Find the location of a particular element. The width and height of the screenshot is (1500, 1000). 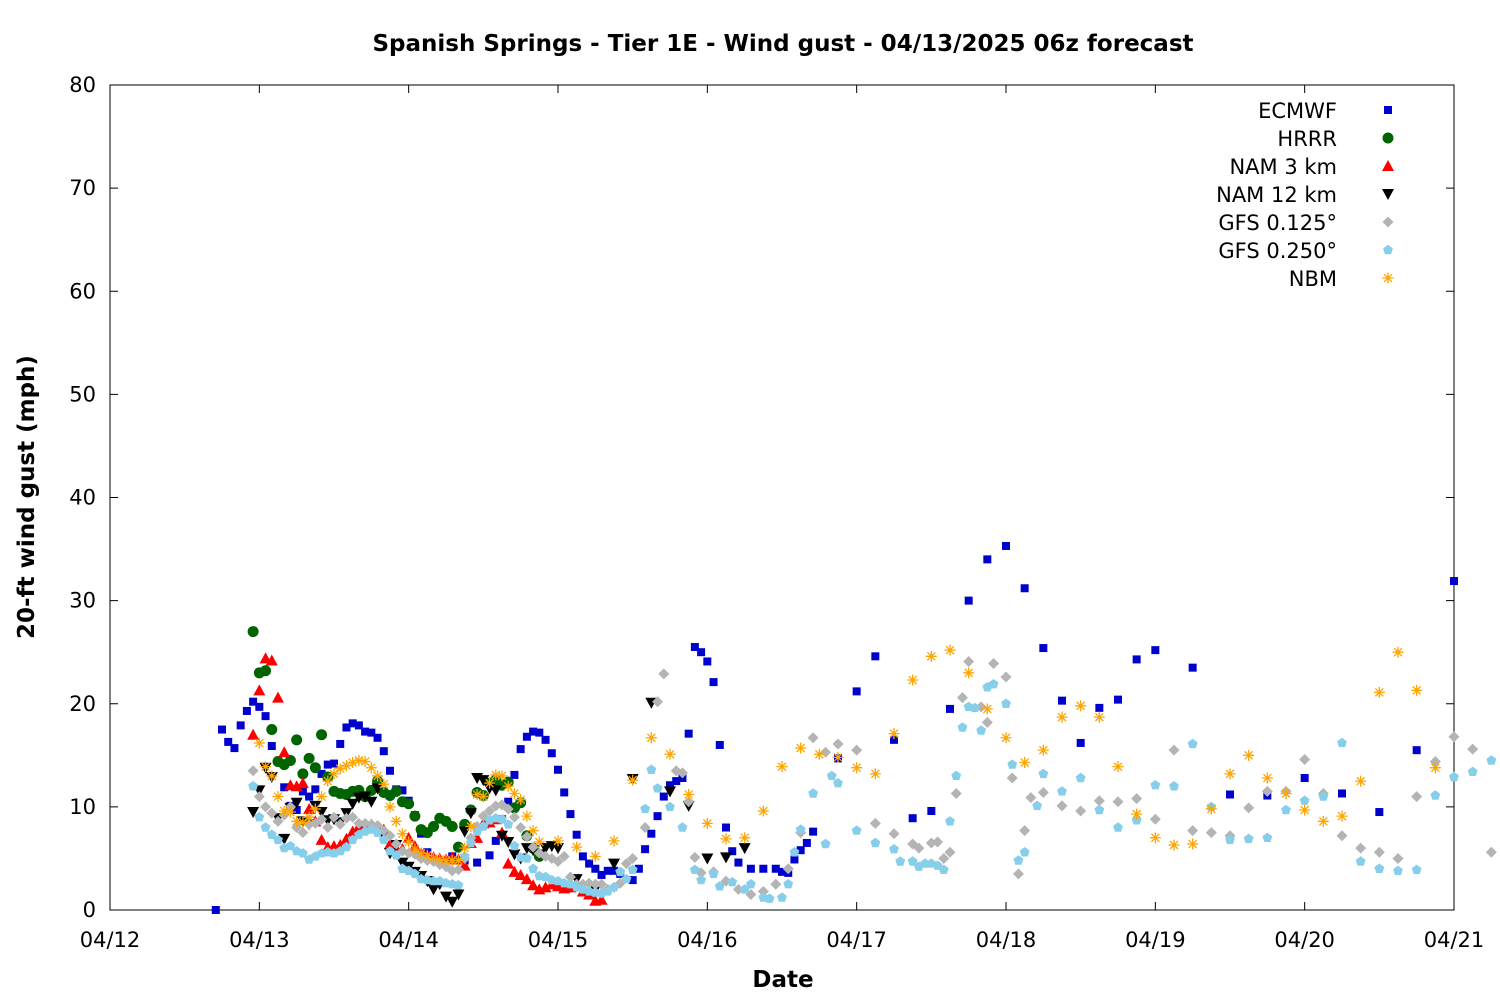

nam-3-km-point is located at coordinates (533, 885).